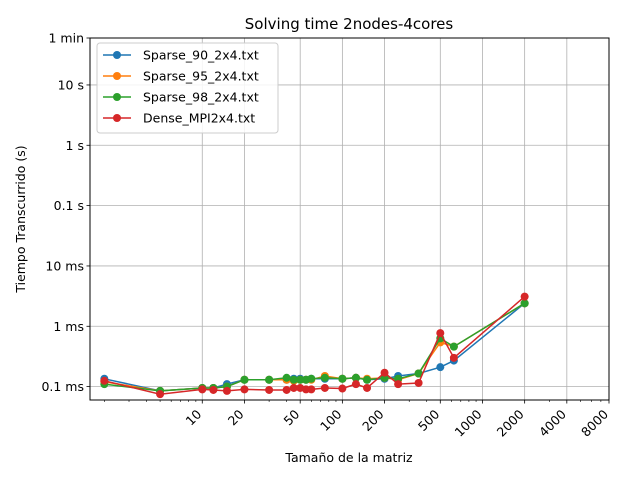 This screenshot has width=640, height=480. What do you see at coordinates (71, 84) in the screenshot?
I see `y-tick-label: 10 s` at bounding box center [71, 84].